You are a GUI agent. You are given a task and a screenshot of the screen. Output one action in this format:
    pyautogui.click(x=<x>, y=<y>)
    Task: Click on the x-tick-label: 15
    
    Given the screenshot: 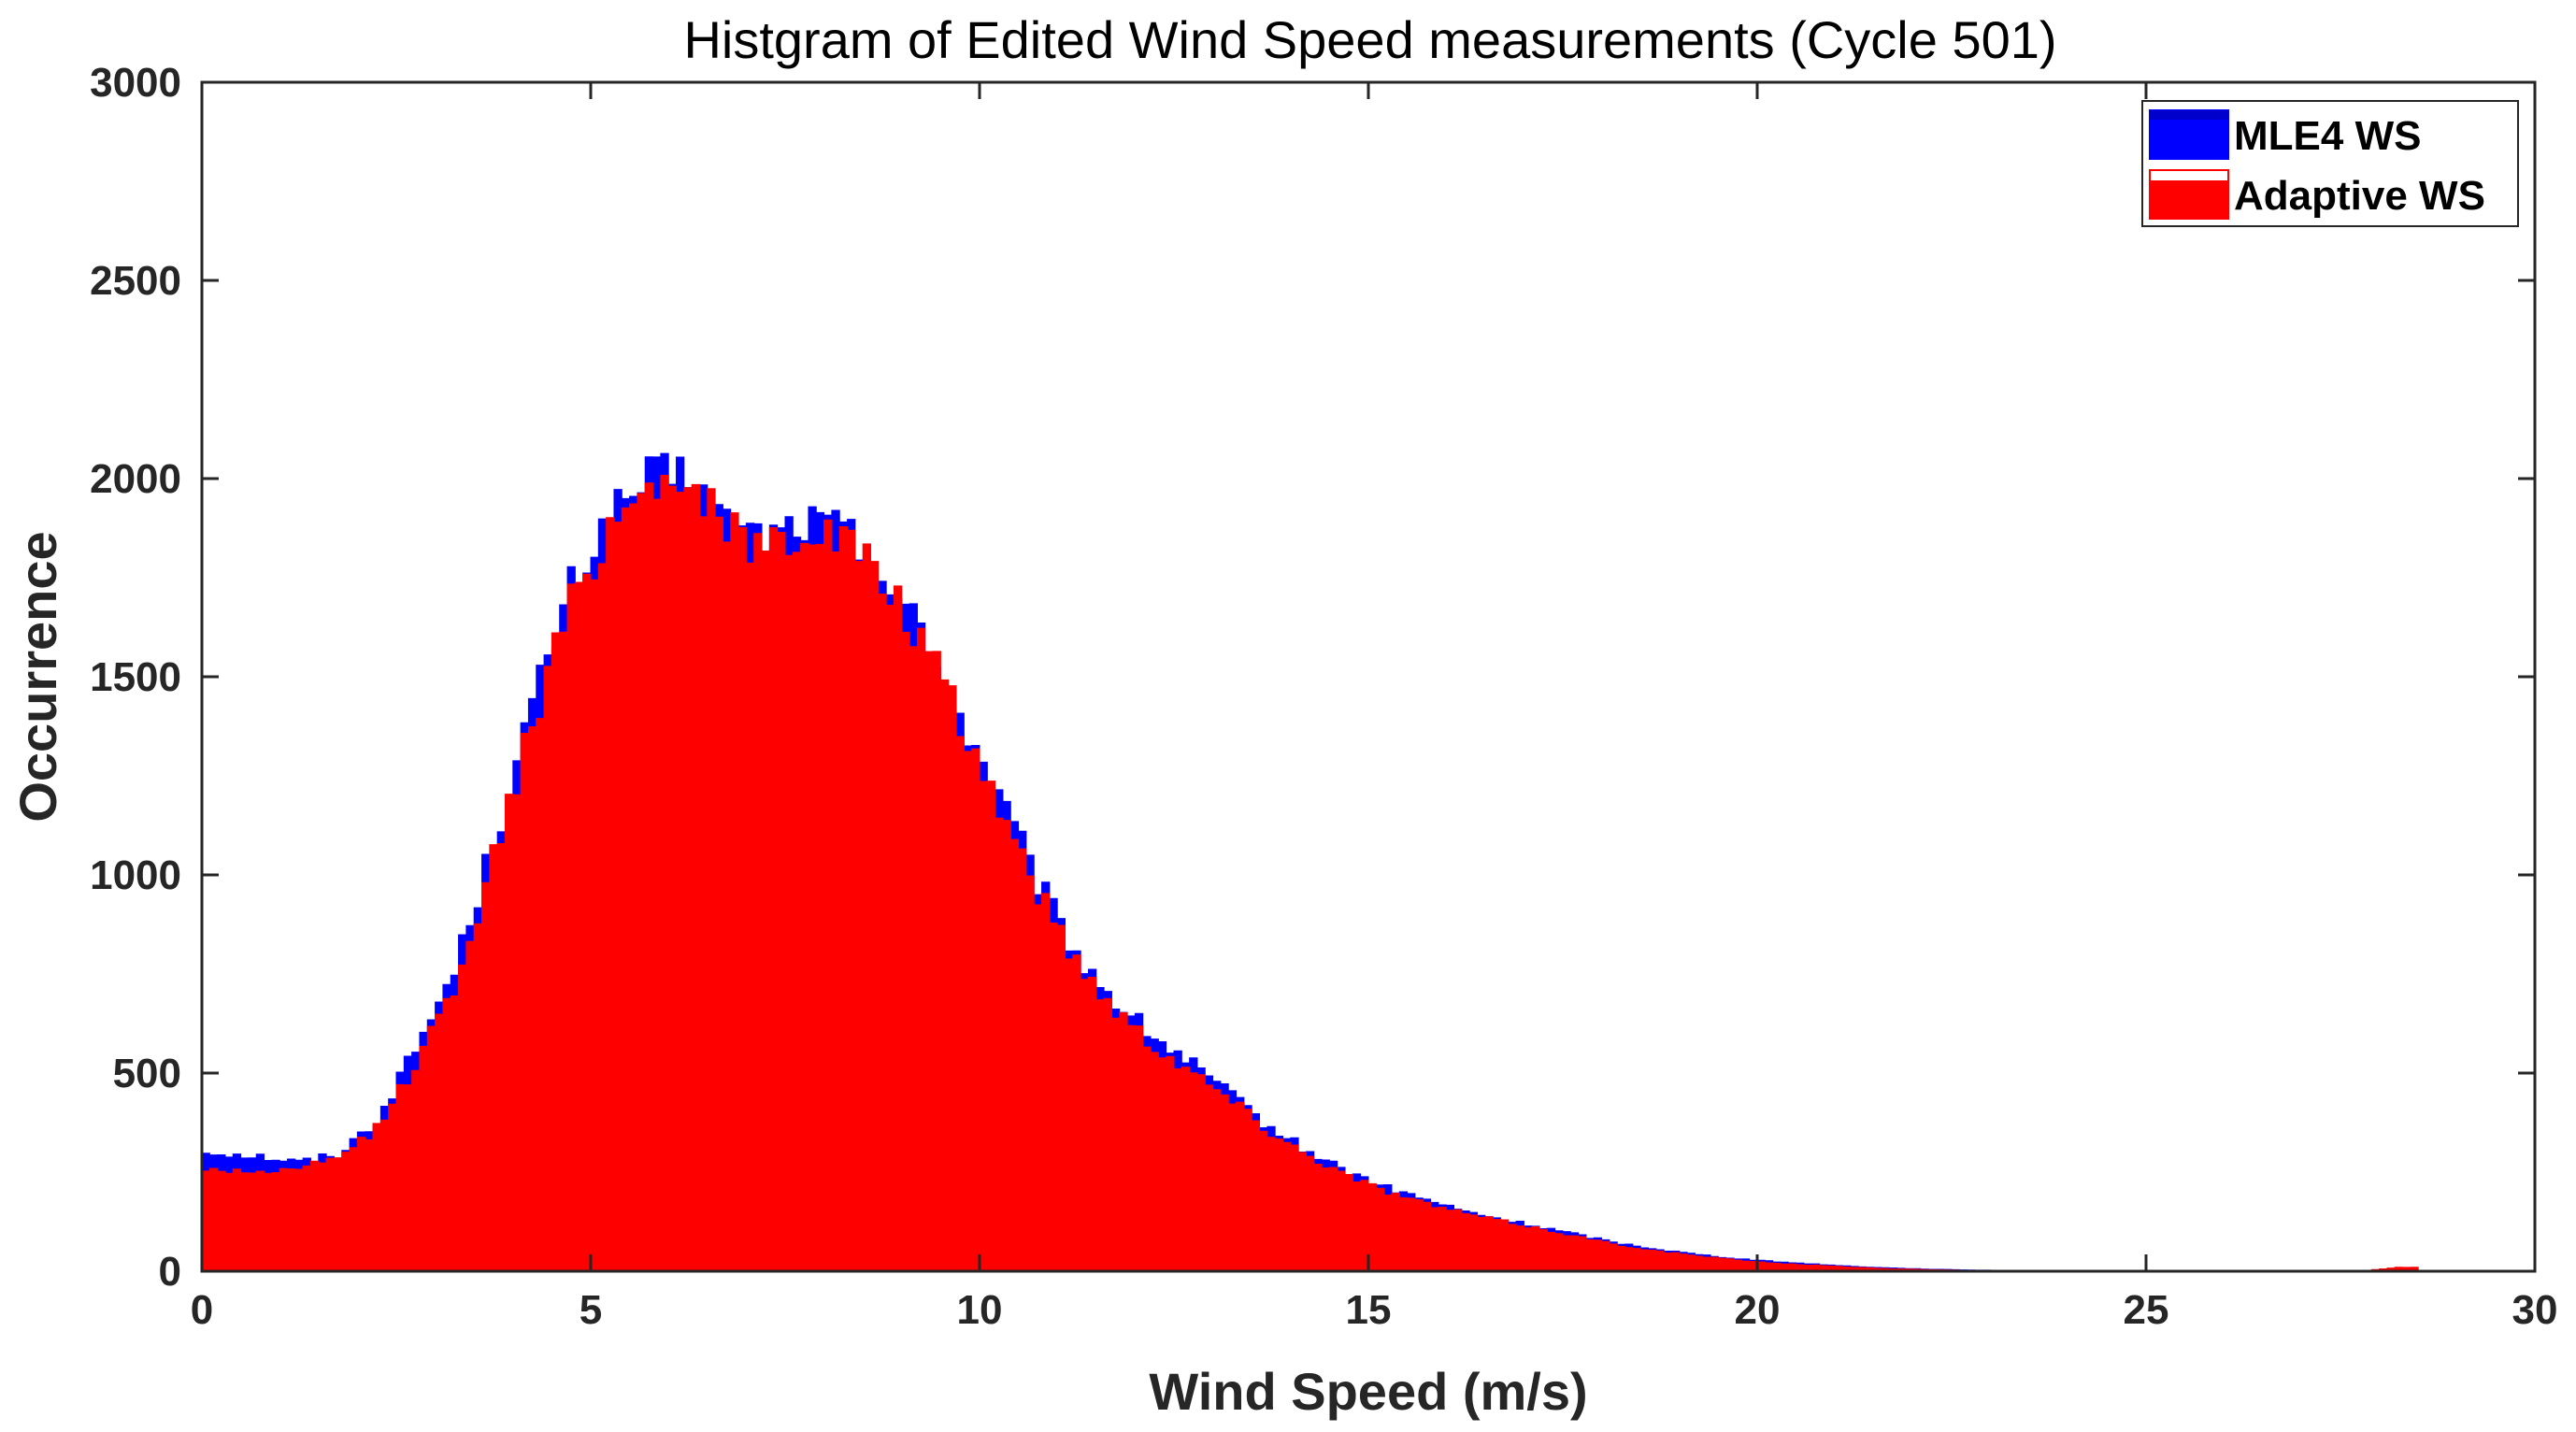 What is the action you would take?
    pyautogui.click(x=1369, y=1310)
    